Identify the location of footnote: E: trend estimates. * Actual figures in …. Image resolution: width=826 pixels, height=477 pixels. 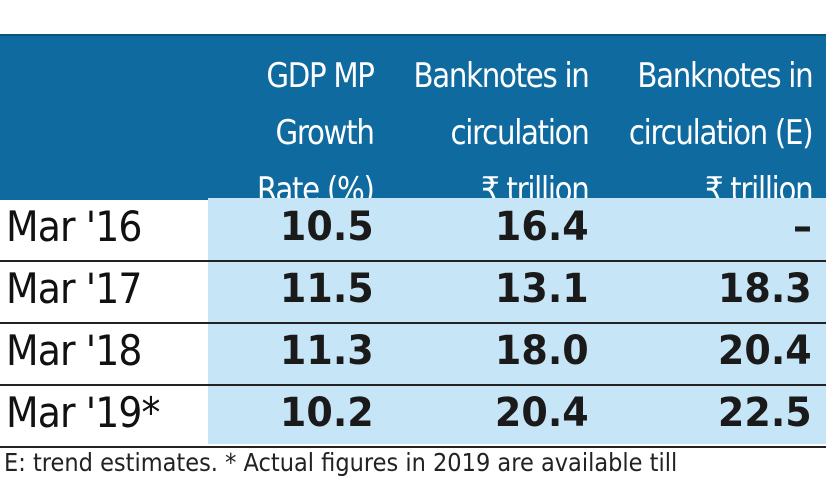
(341, 462).